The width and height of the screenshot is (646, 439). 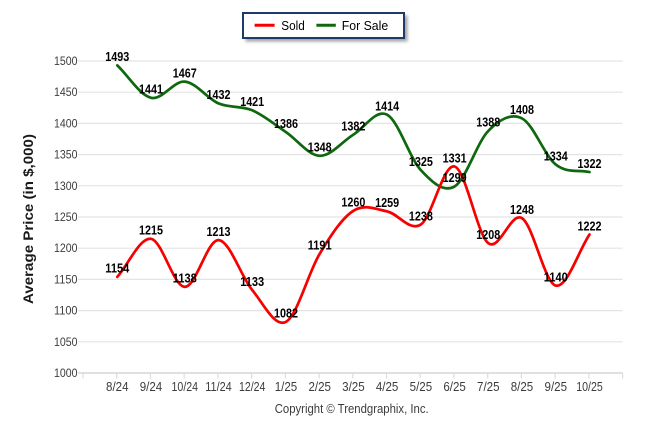 I want to click on svg-text: 1322, so click(x=590, y=164).